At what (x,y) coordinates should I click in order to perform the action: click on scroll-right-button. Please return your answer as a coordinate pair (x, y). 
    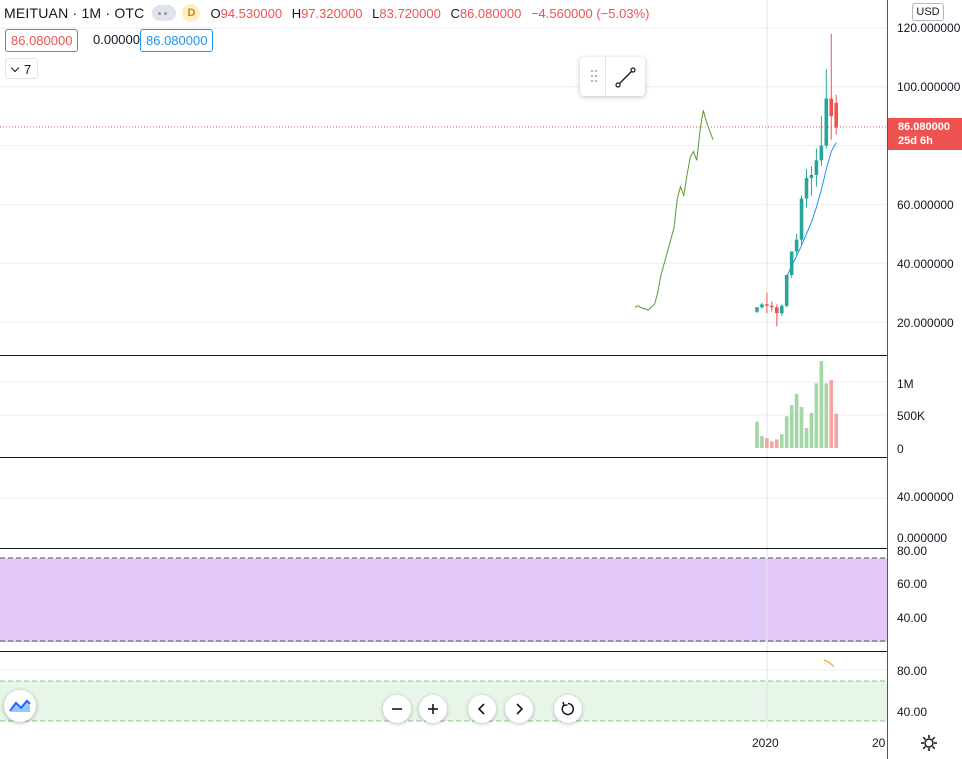
    Looking at the image, I should click on (519, 709).